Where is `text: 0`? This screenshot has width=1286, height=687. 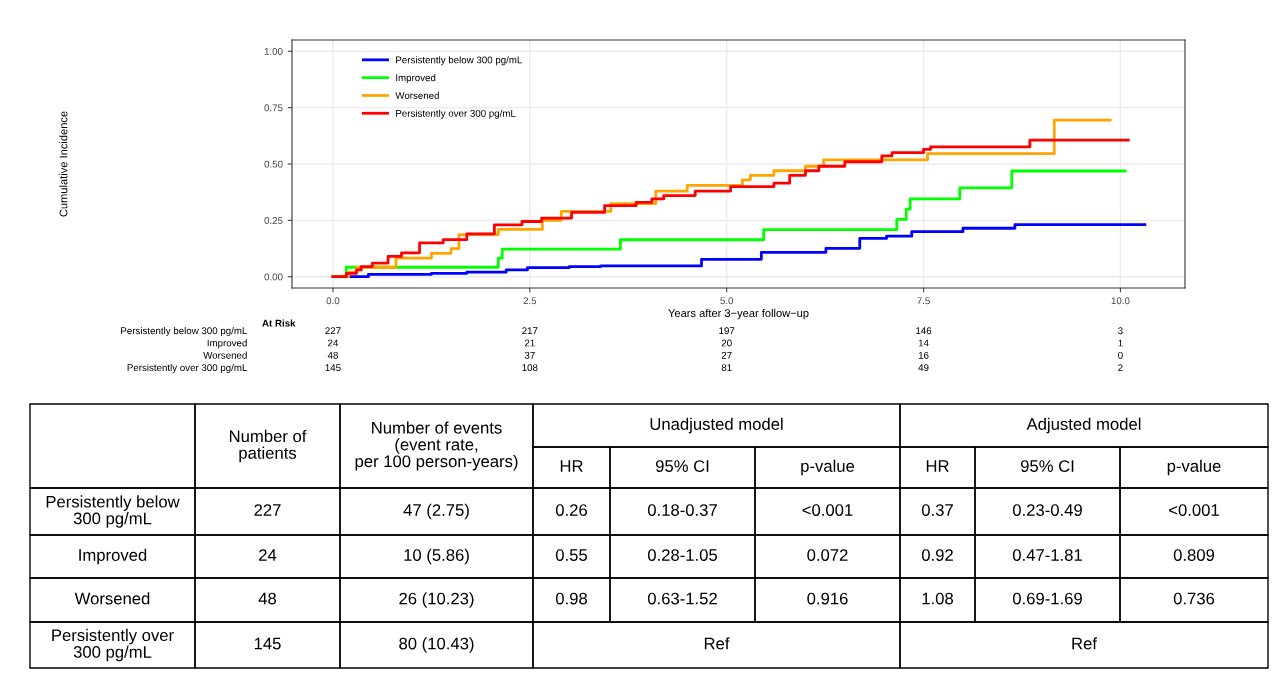 text: 0 is located at coordinates (1120, 355).